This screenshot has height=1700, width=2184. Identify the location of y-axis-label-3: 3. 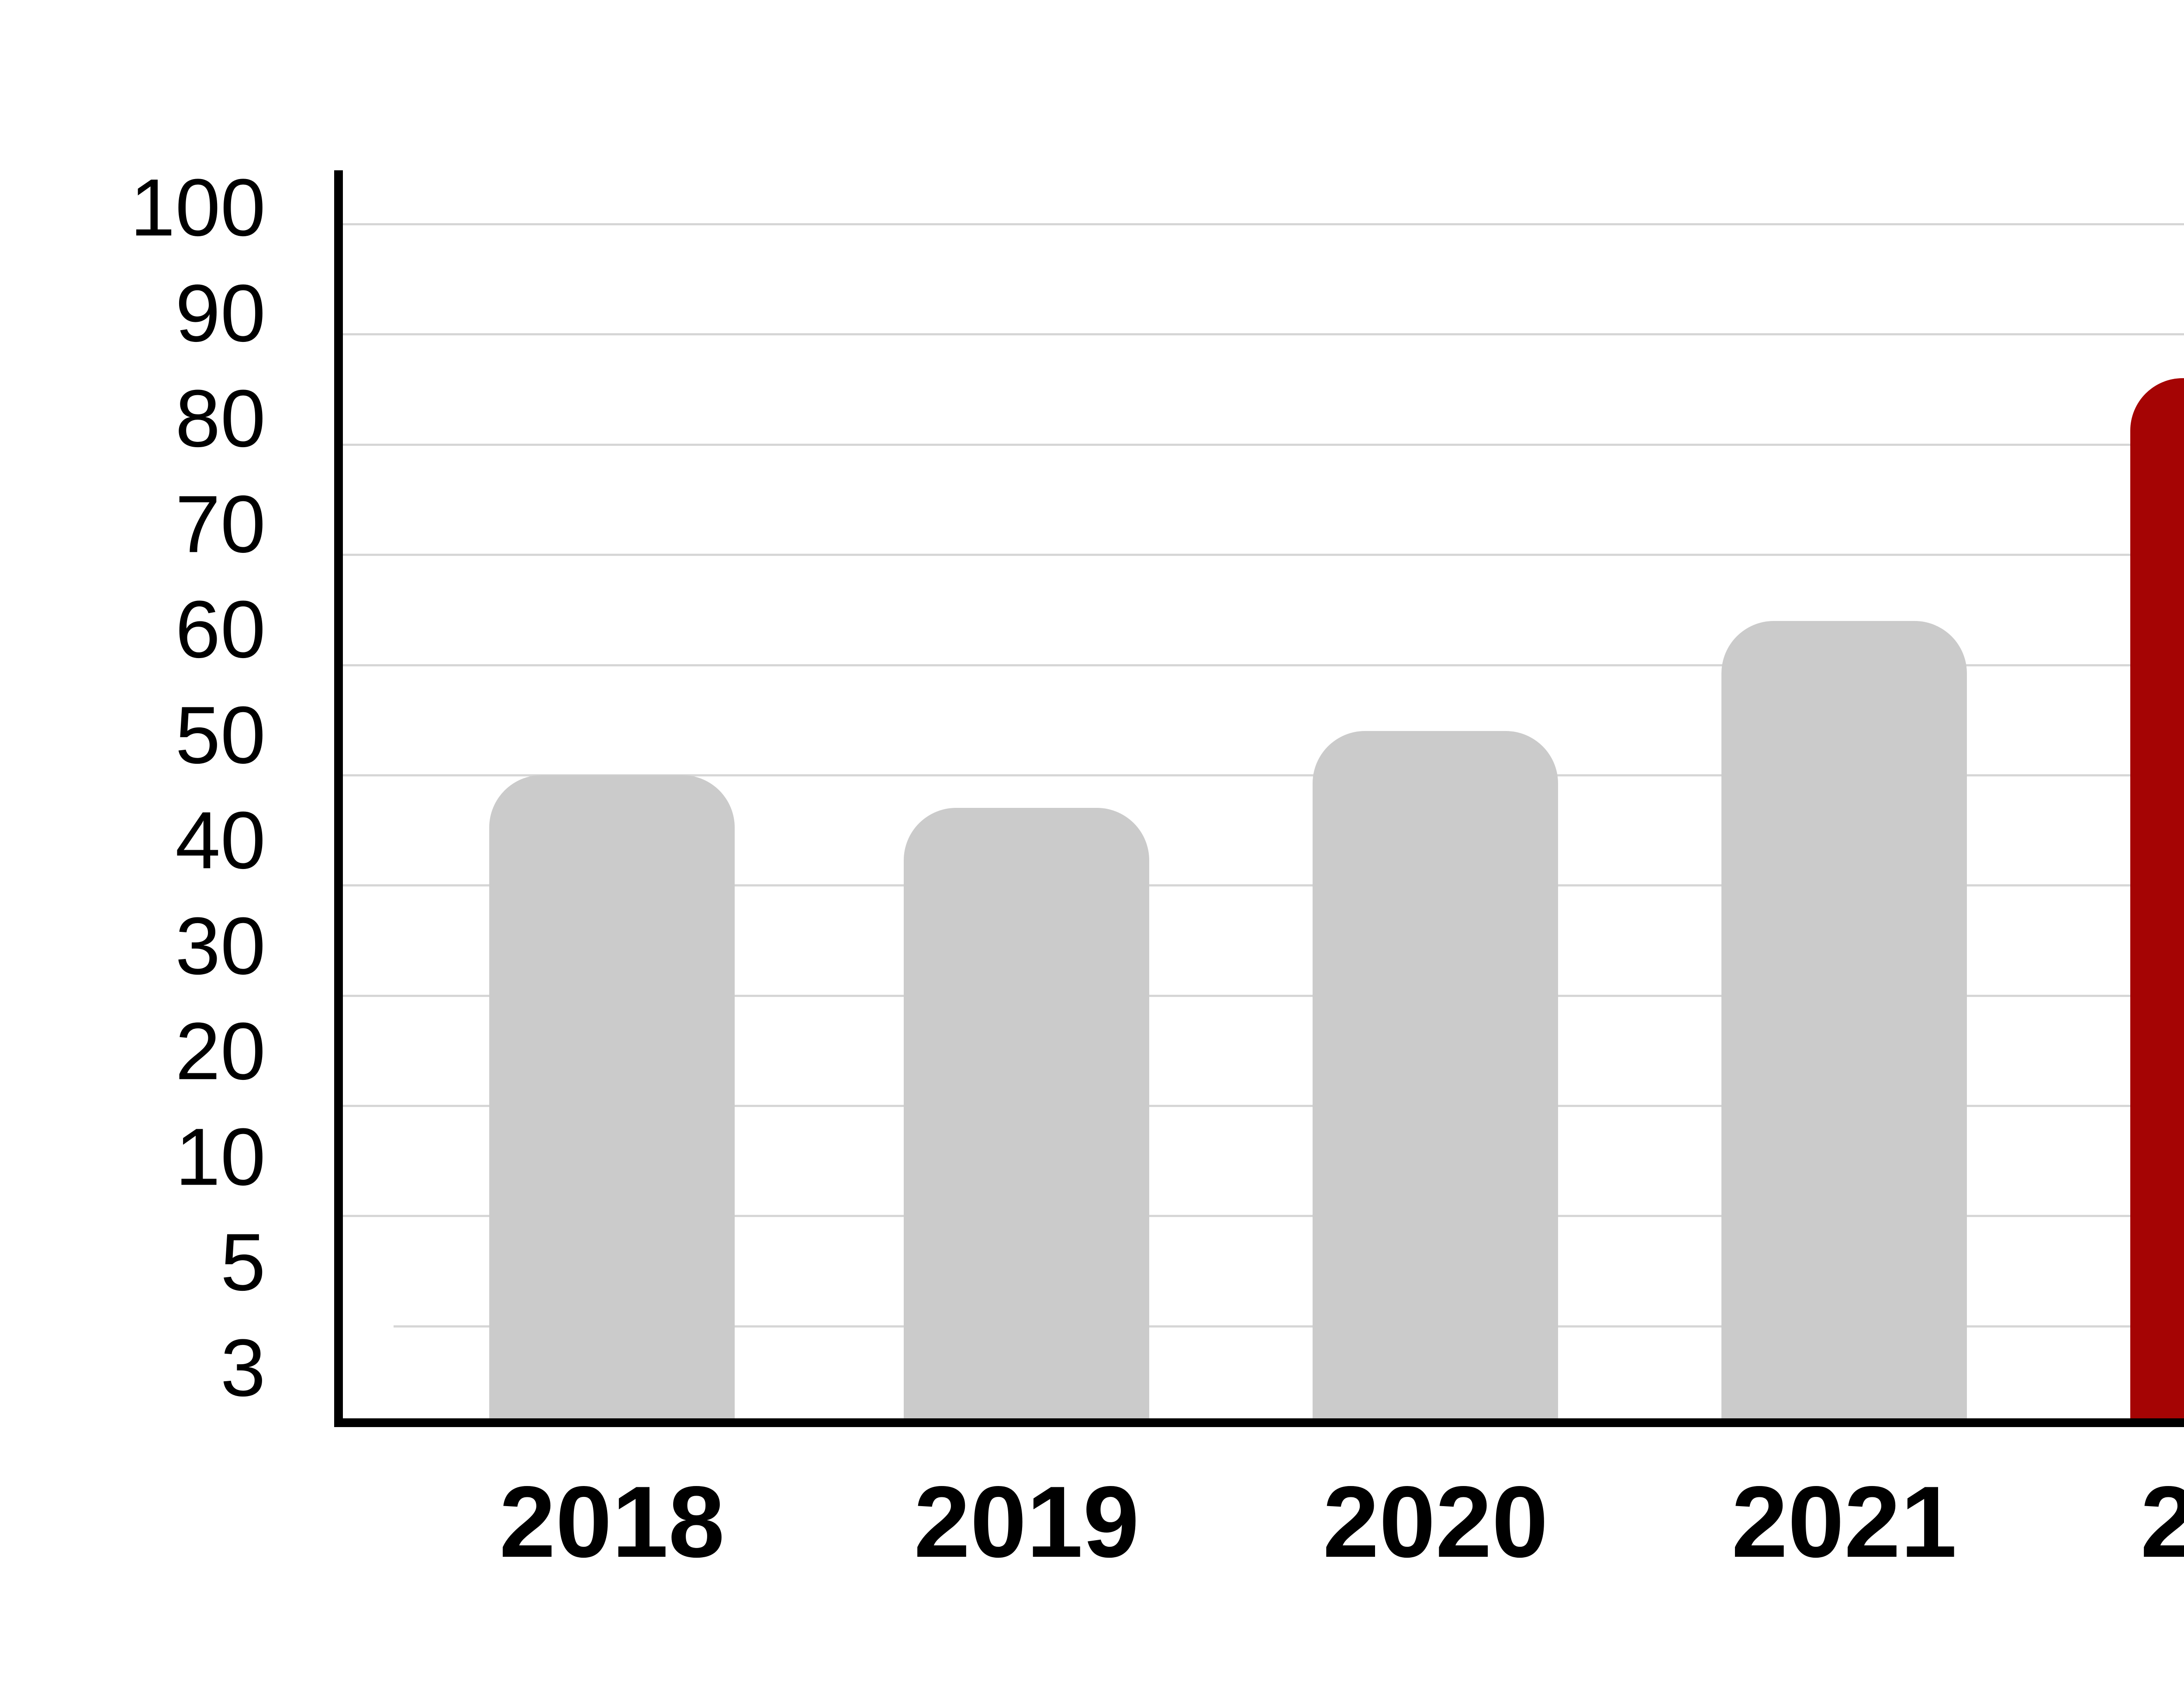
(243, 1369).